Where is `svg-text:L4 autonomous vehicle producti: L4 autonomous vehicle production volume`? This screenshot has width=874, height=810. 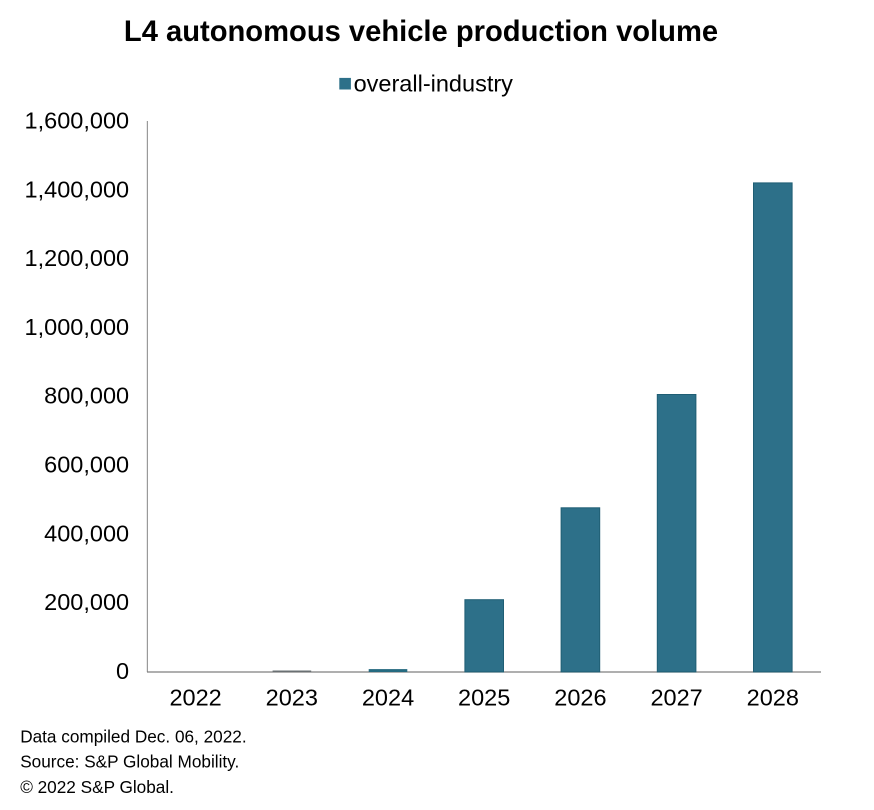
svg-text:L4 autonomous vehicle producti: L4 autonomous vehicle production volume is located at coordinates (421, 32).